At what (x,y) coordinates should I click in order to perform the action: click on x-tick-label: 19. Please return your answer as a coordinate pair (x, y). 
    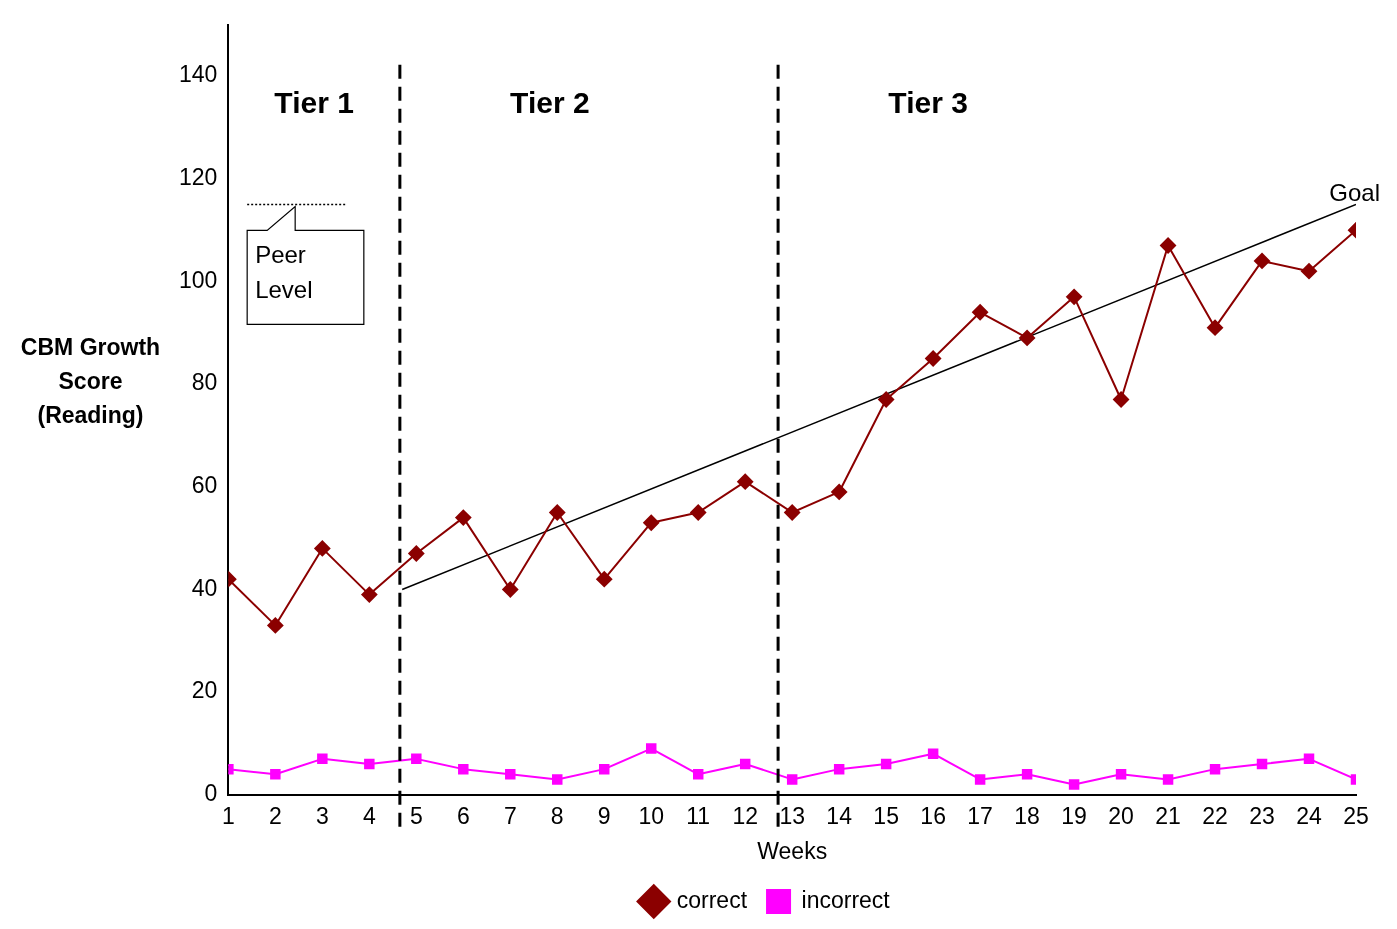
    Looking at the image, I should click on (1074, 815).